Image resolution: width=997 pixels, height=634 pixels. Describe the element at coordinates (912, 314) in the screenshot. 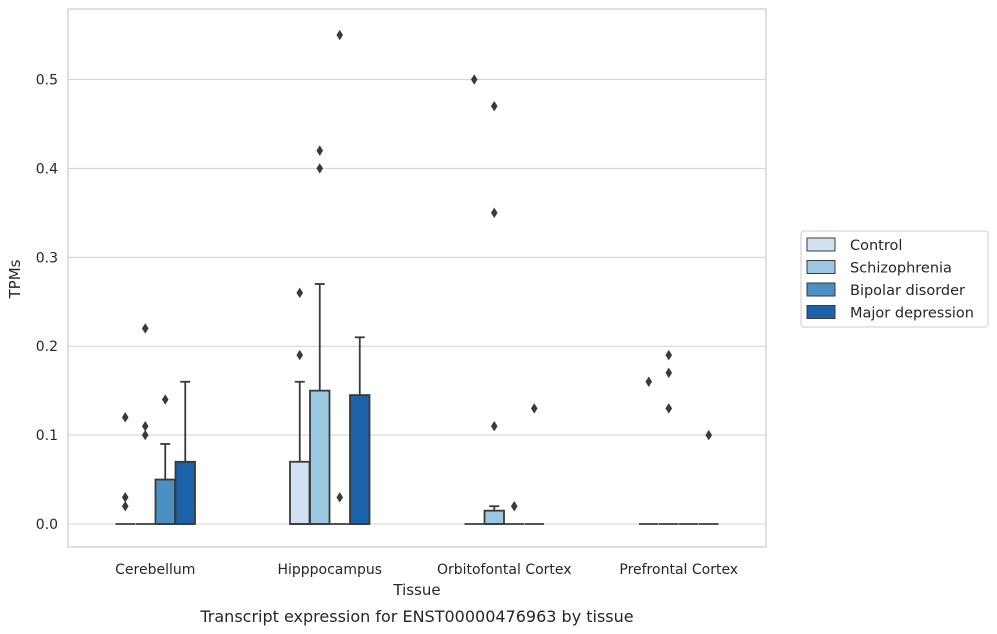

I see `legend-label: Major depression` at that location.